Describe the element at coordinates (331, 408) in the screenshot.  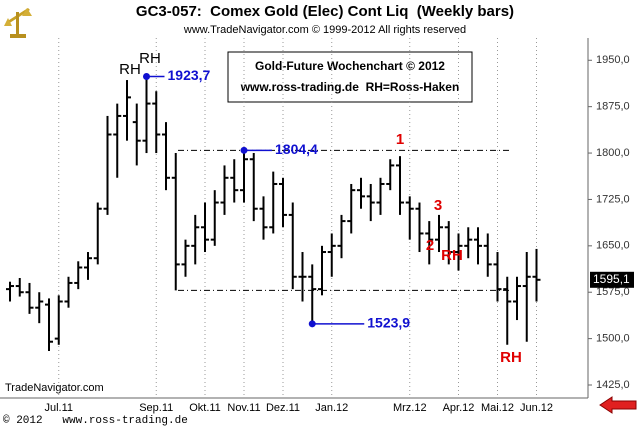
I see `x-tick-label: Jan.12` at that location.